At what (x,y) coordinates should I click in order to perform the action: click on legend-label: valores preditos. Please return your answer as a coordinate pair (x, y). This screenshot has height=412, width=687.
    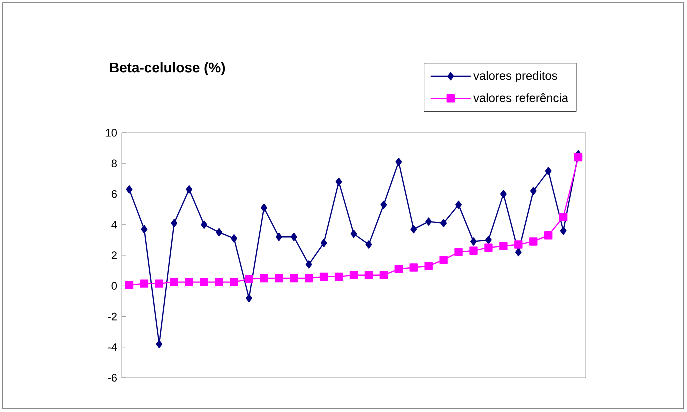
    Looking at the image, I should click on (516, 77).